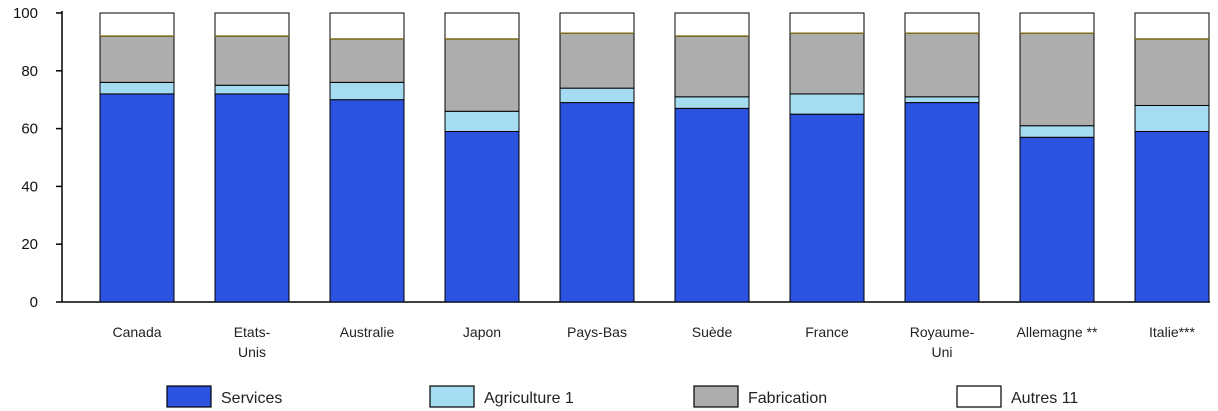 Image resolution: width=1218 pixels, height=411 pixels. I want to click on y-tick-label: 100, so click(25, 13).